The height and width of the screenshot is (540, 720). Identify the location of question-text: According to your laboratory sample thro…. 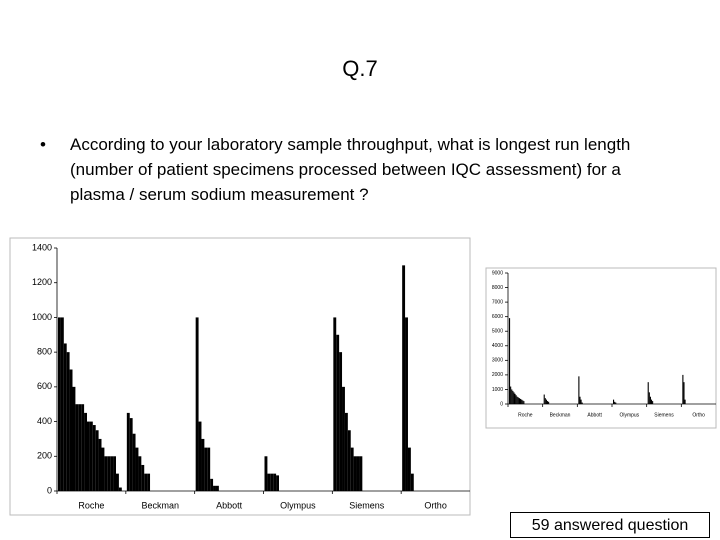
(350, 169).